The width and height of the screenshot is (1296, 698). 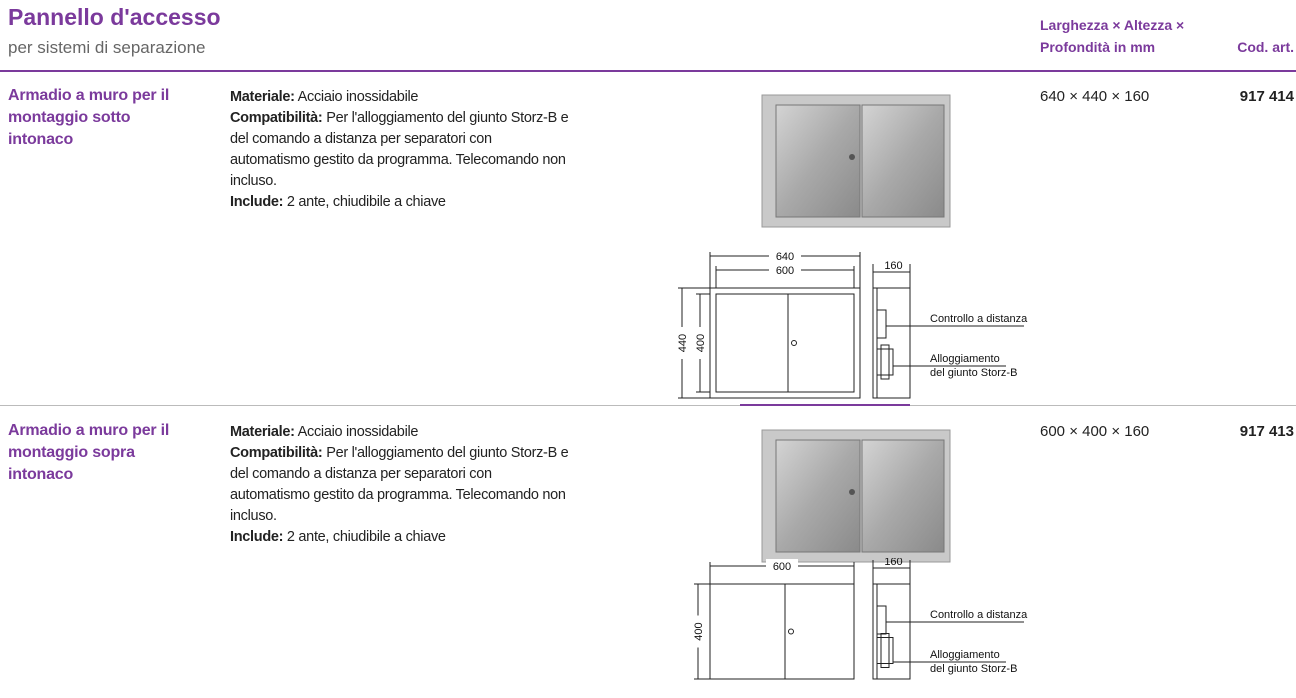 What do you see at coordinates (1265, 47) in the screenshot?
I see `col-code: Cod. art.` at bounding box center [1265, 47].